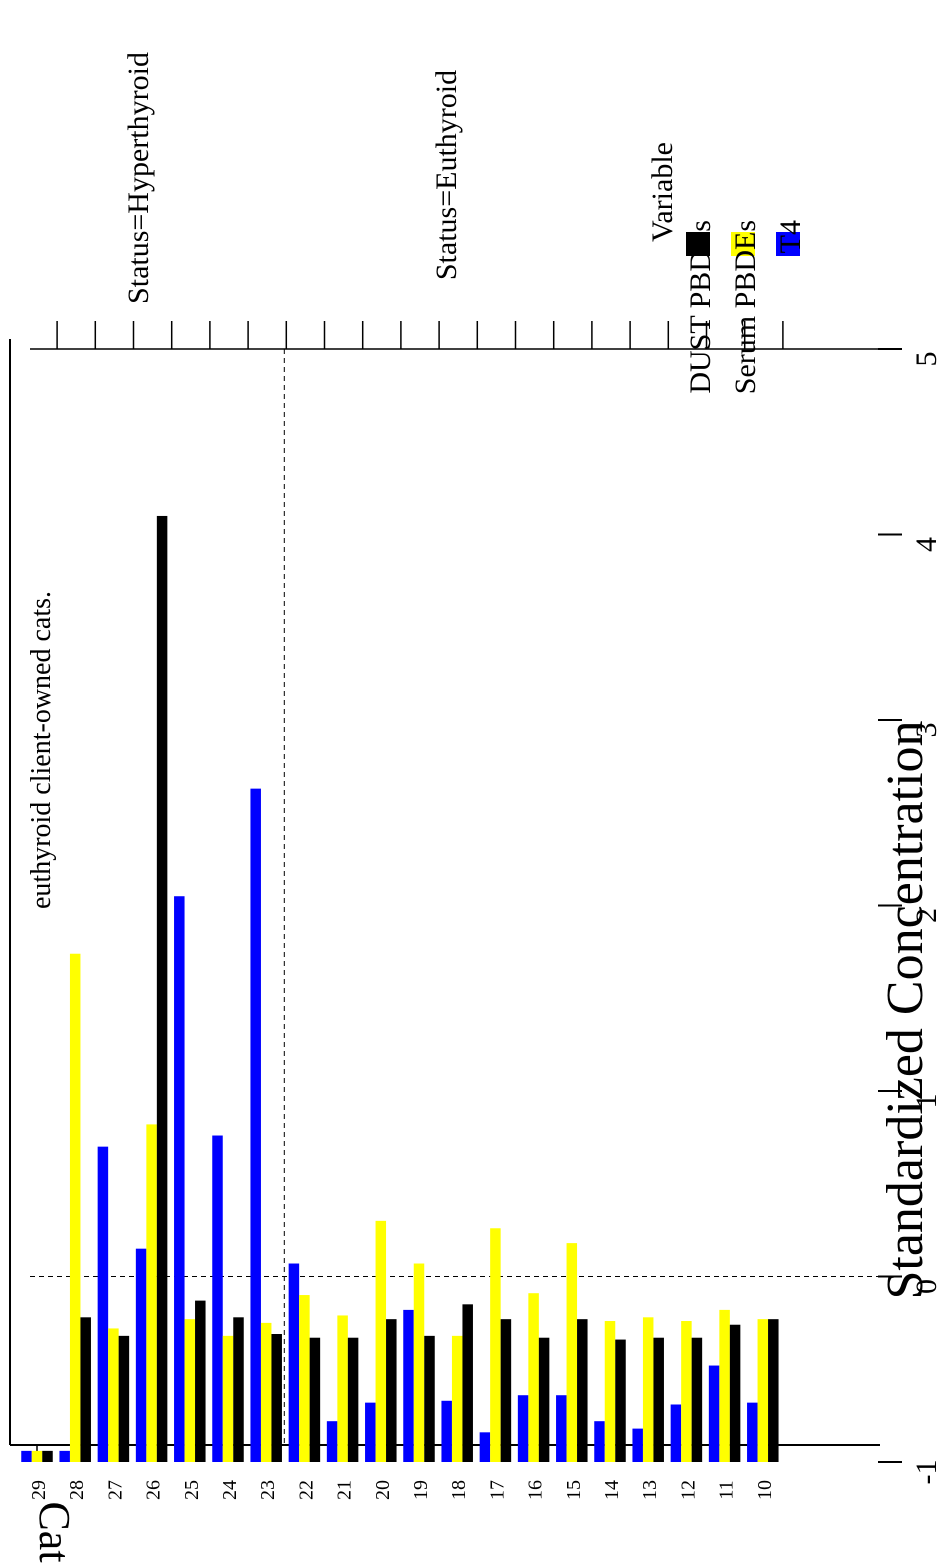 Image resolution: width=940 pixels, height=1563 pixels. What do you see at coordinates (383, 1490) in the screenshot?
I see `category-tick-label: 20` at bounding box center [383, 1490].